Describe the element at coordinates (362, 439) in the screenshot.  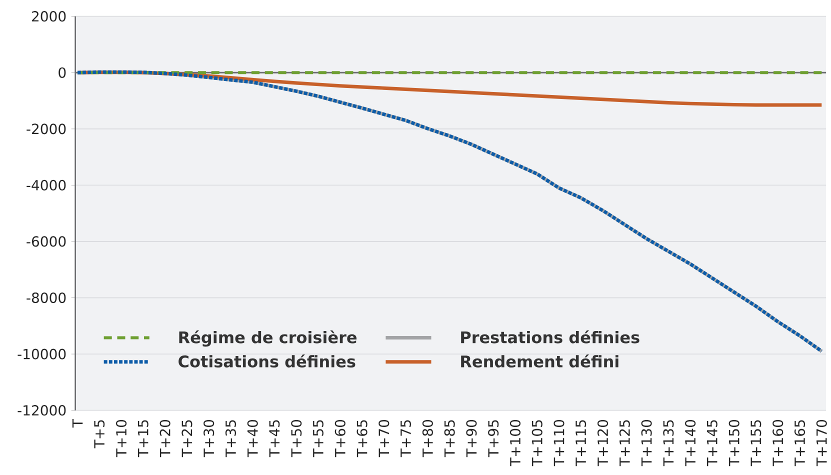
I see `x-tick-label: T+65` at that location.